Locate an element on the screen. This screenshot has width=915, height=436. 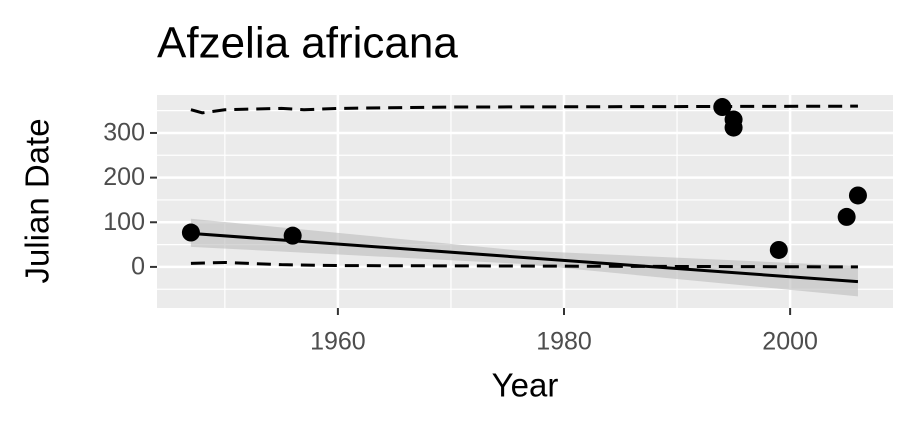
x-axis-label: Year is located at coordinates (525, 385).